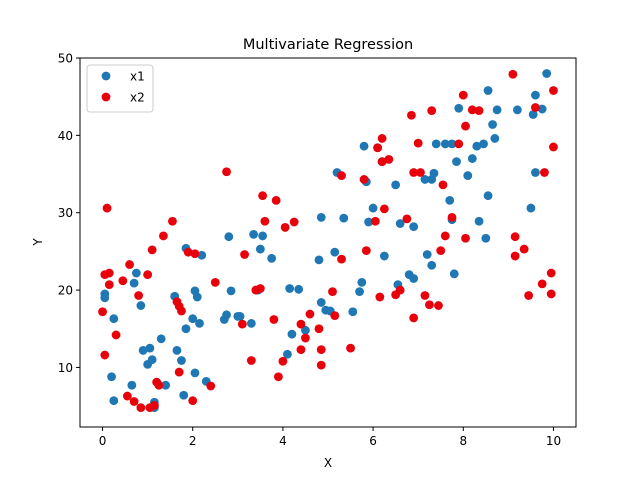  What do you see at coordinates (120, 88) in the screenshot?
I see `legend: x1 x2` at bounding box center [120, 88].